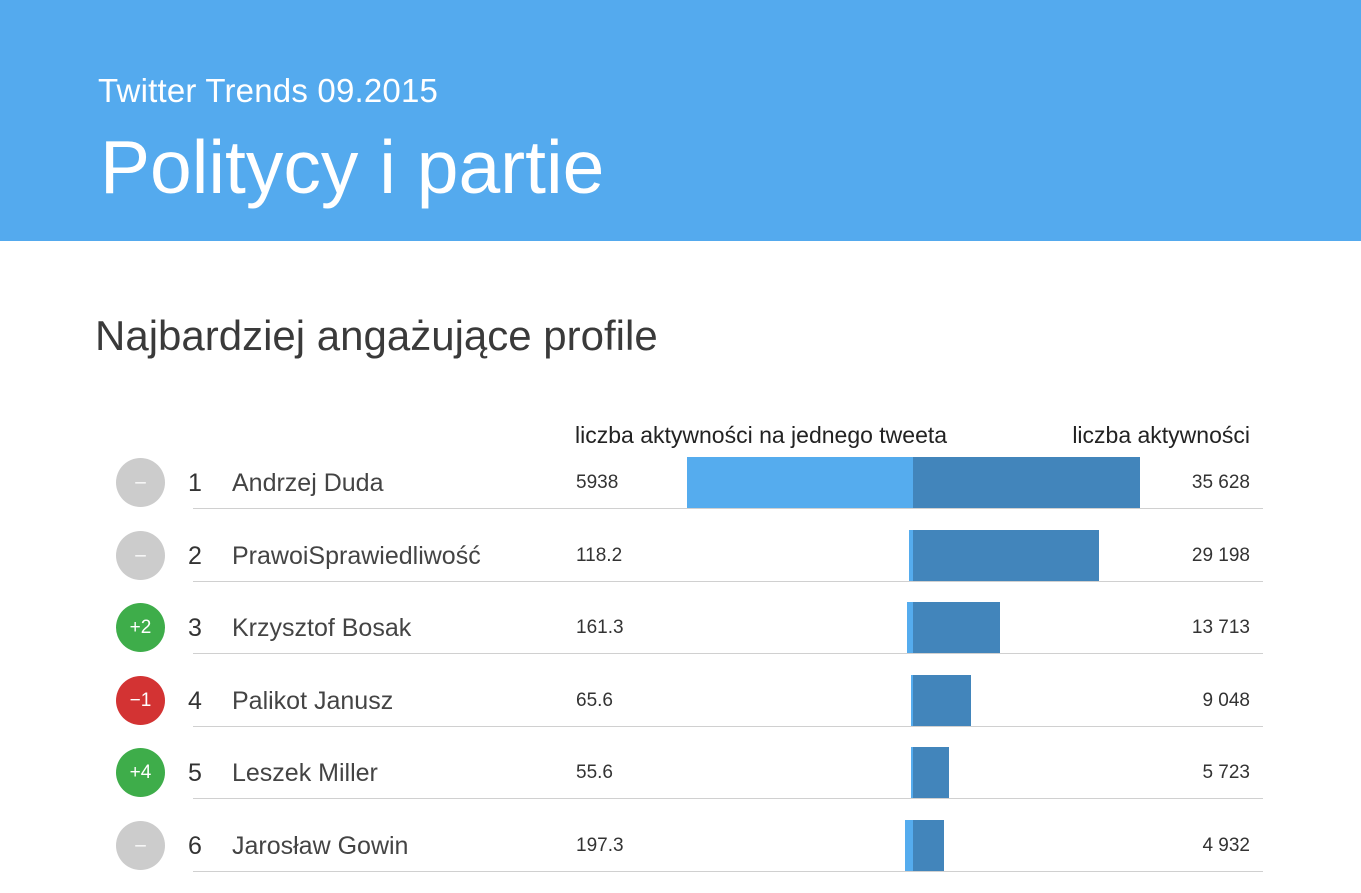 The height and width of the screenshot is (893, 1361). Describe the element at coordinates (195, 483) in the screenshot. I see `rank-number: 1` at that location.